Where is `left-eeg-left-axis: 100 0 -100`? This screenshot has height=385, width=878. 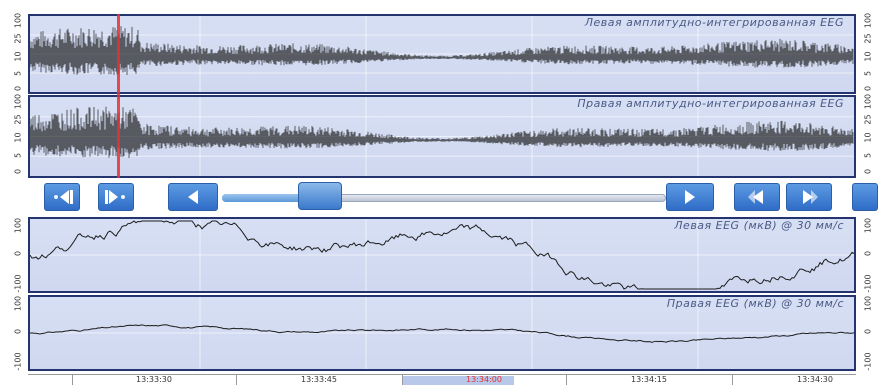
left-eeg-left-axis: 100 0 -100 is located at coordinates (17, 255).